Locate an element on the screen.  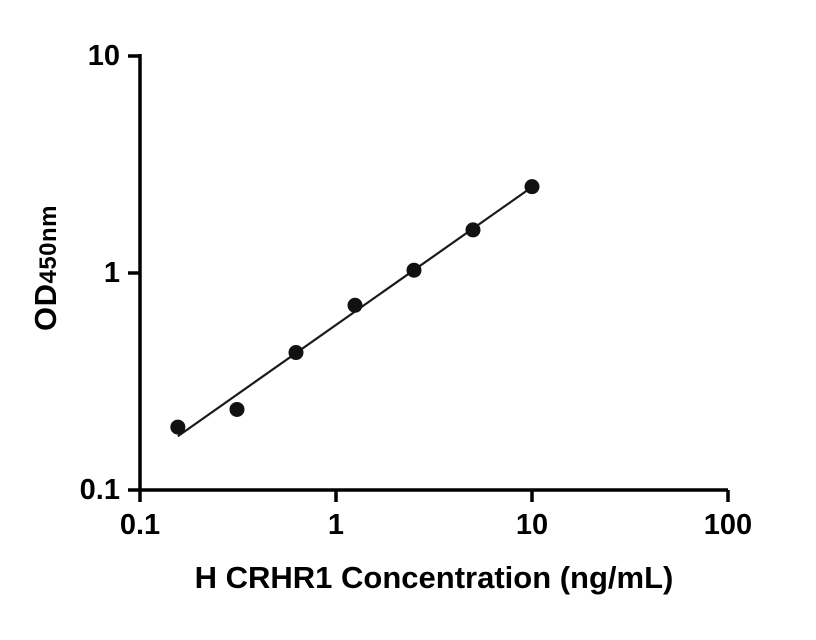
y-axis-title-sub: 450nm is located at coordinates (48, 244).